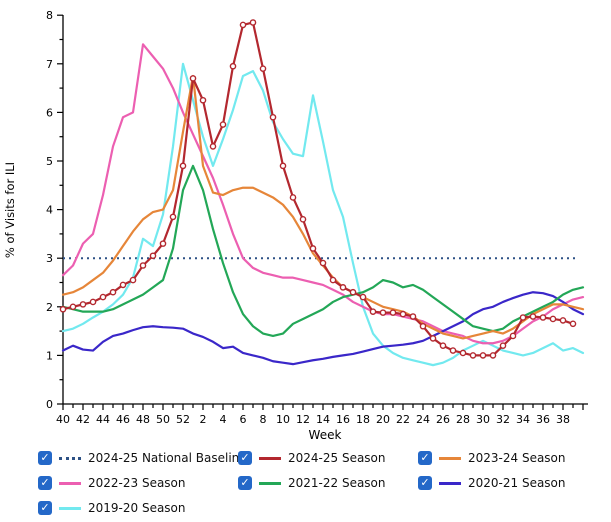 This screenshot has width=611, height=522. Describe the element at coordinates (123, 419) in the screenshot. I see `svg-text: 46` at that location.